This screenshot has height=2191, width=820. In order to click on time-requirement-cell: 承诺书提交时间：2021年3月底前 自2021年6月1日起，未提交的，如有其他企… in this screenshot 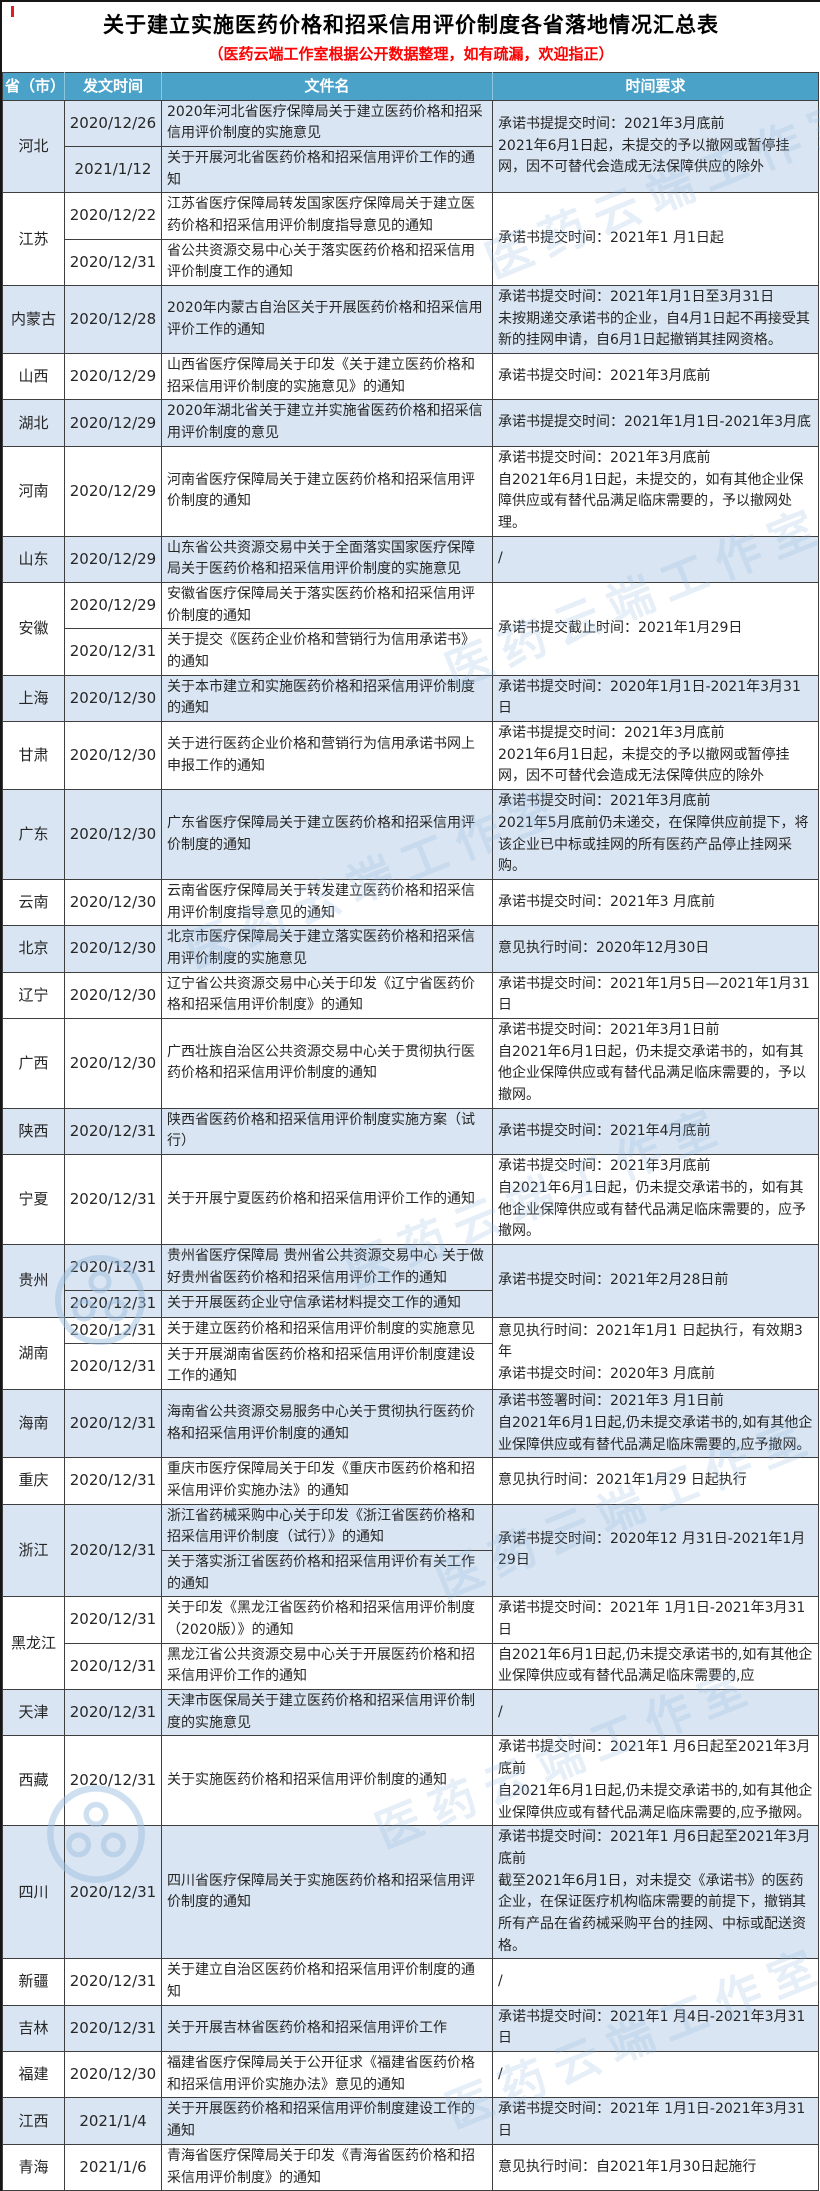, I will do `click(656, 491)`.